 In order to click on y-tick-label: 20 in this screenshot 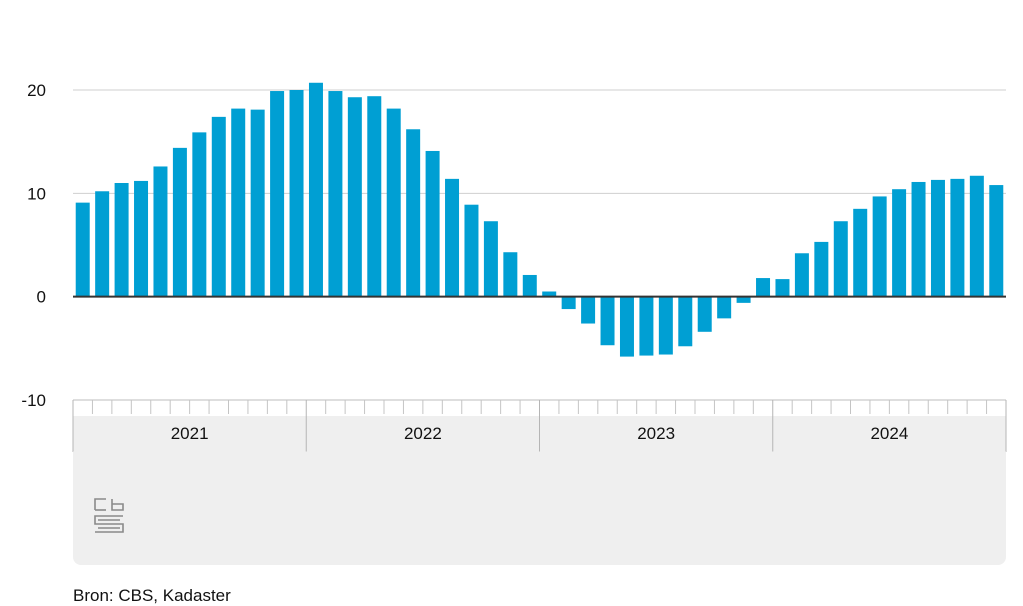, I will do `click(36, 90)`.